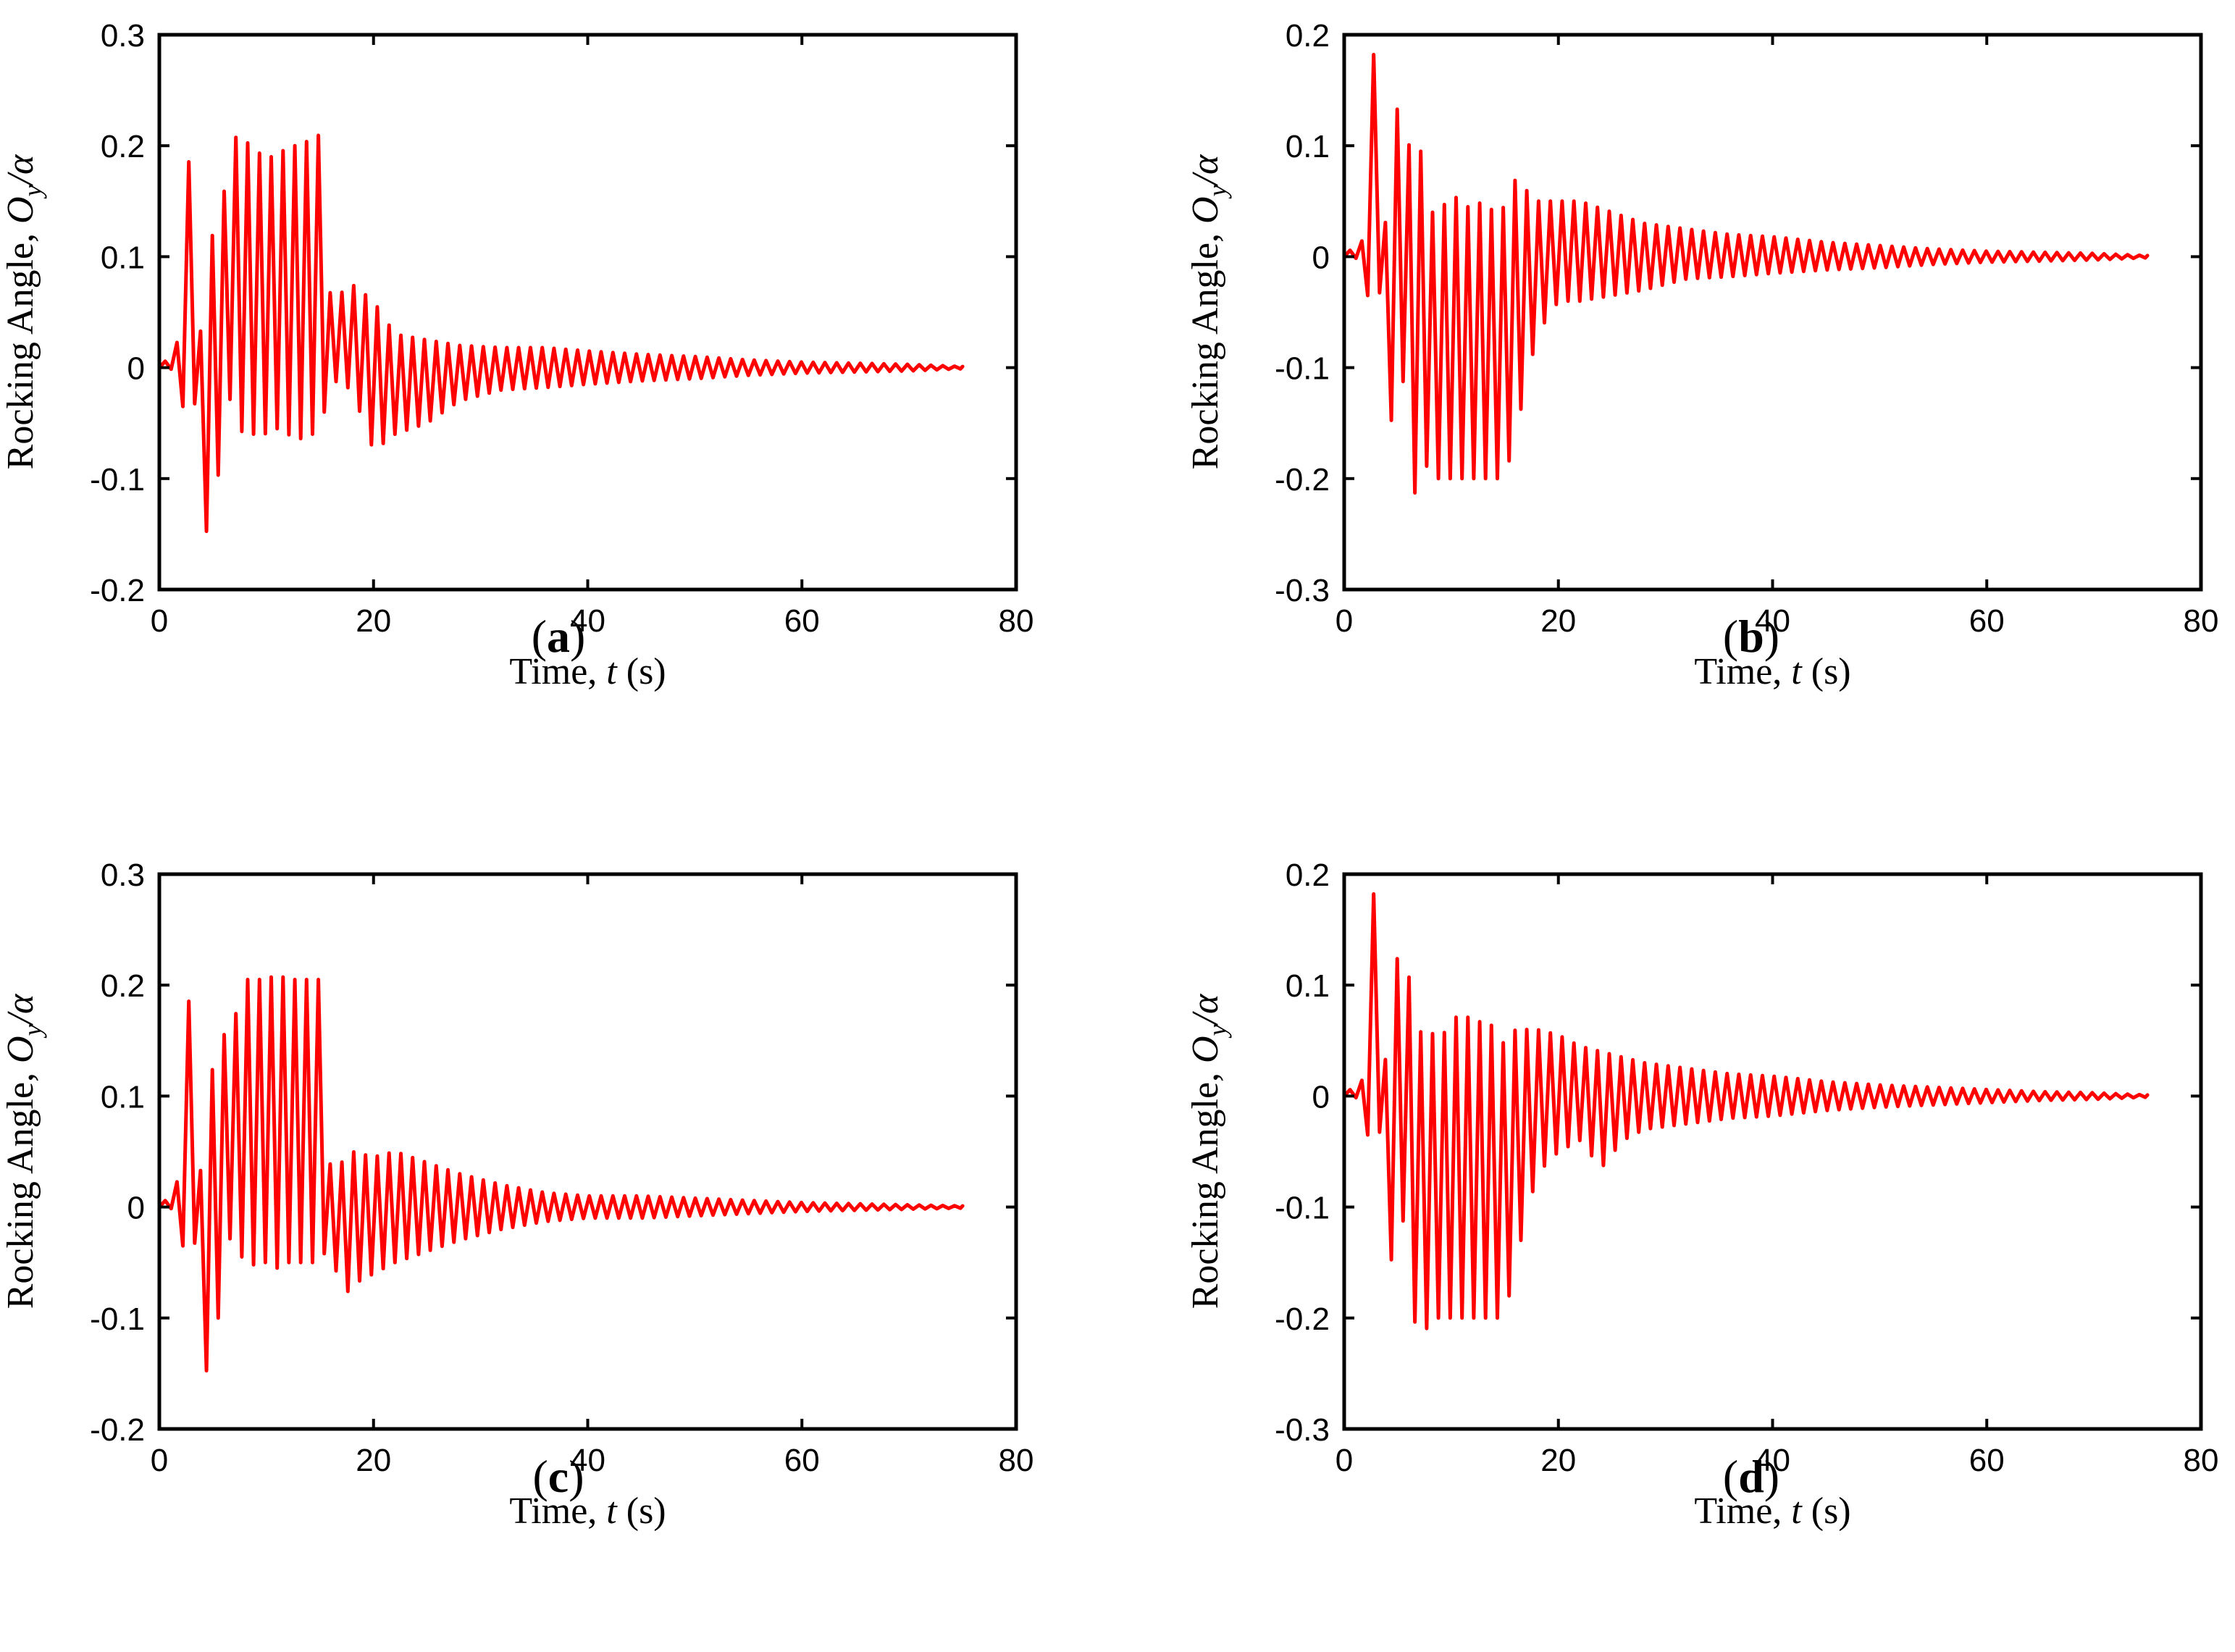 The height and width of the screenshot is (1652, 2235). What do you see at coordinates (561, 333) in the screenshot?
I see `series-line-a` at bounding box center [561, 333].